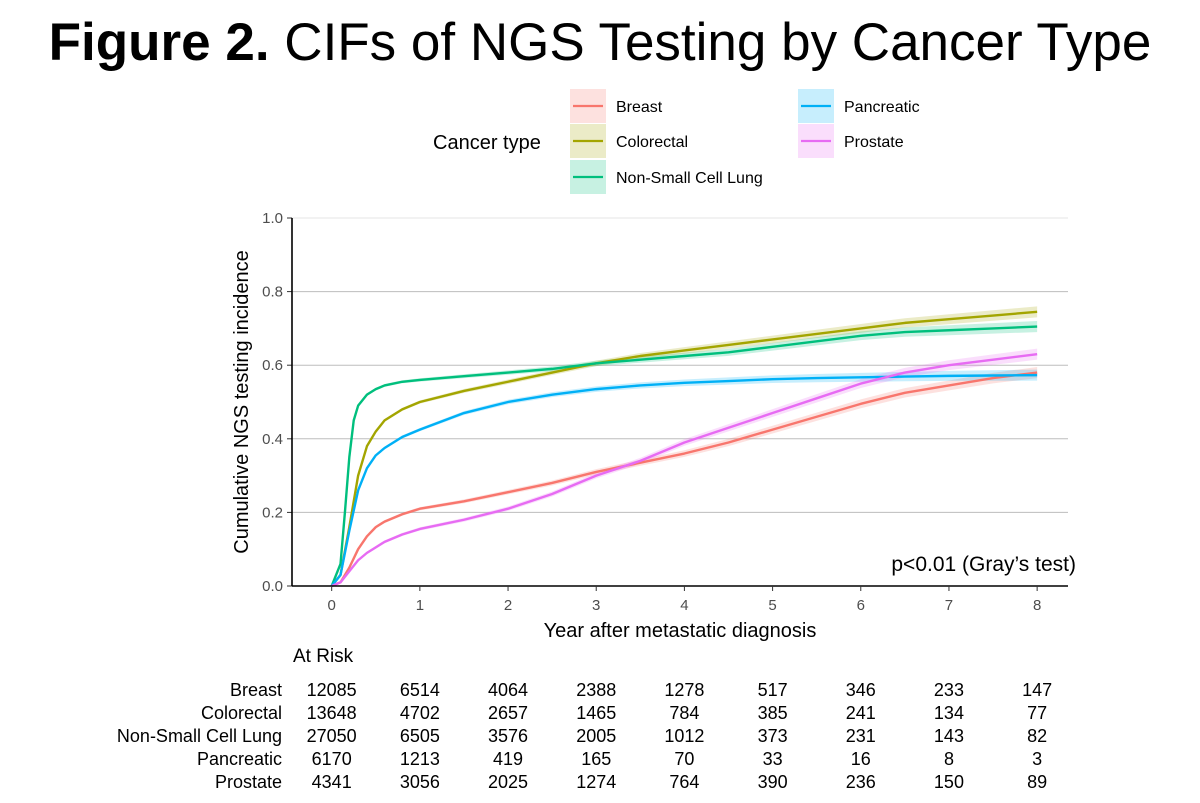 The image size is (1200, 803). I want to click on at-risk-cell: 784, so click(684, 713).